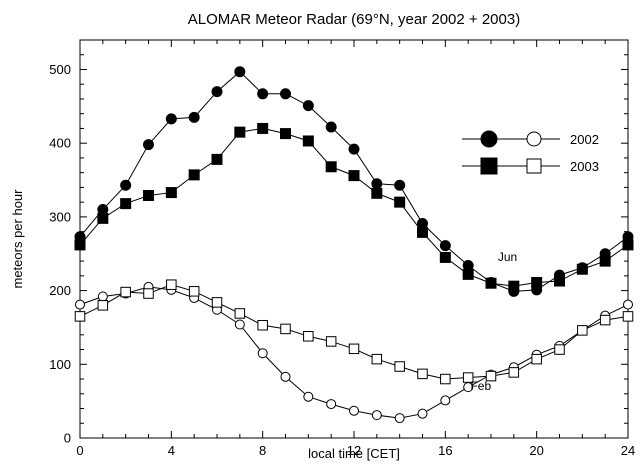  Describe the element at coordinates (480, 386) in the screenshot. I see `annotation-feb: Feb` at that location.